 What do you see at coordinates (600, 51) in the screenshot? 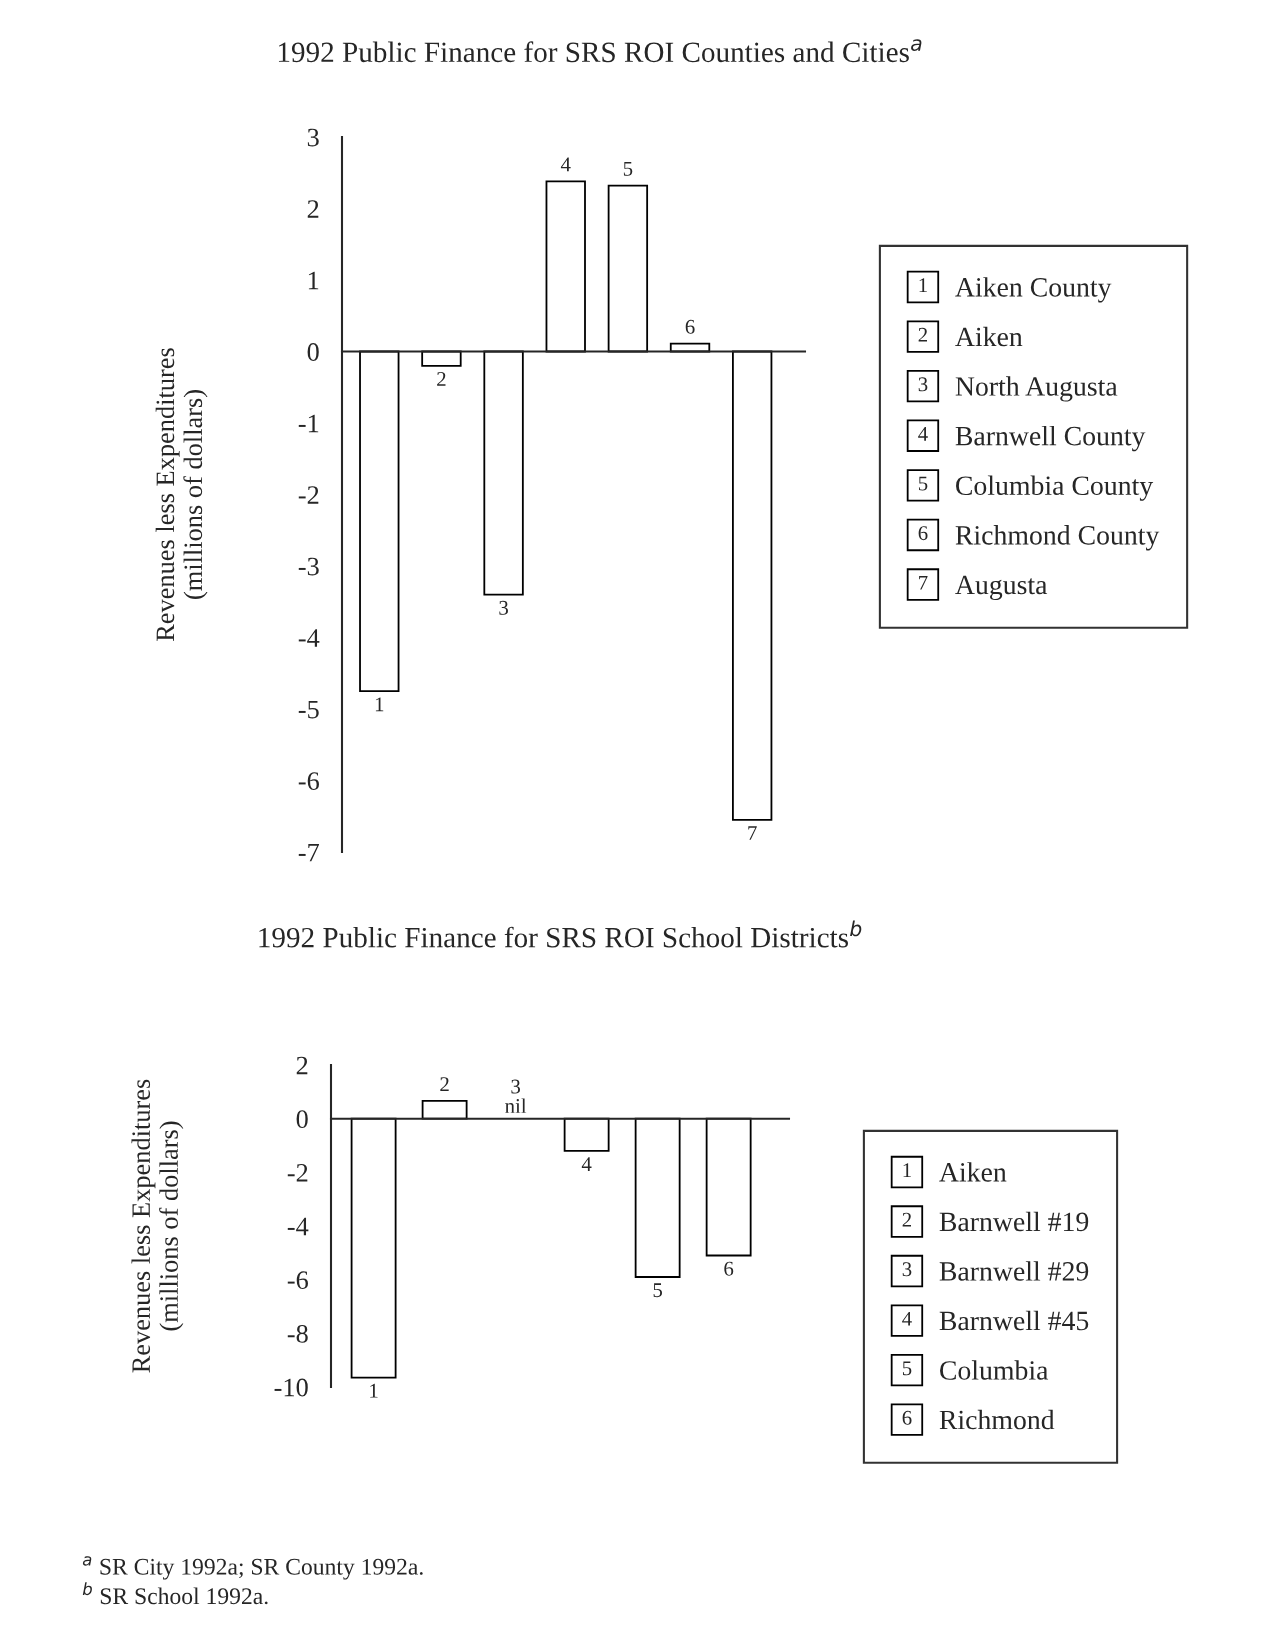
I see `chart-title: 1992 Public Finance for SRS ROI Counties and Cities$^{a}$` at bounding box center [600, 51].